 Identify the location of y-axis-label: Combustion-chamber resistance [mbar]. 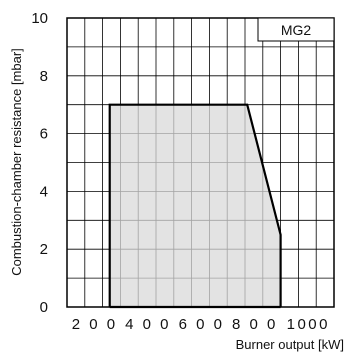
(16, 162).